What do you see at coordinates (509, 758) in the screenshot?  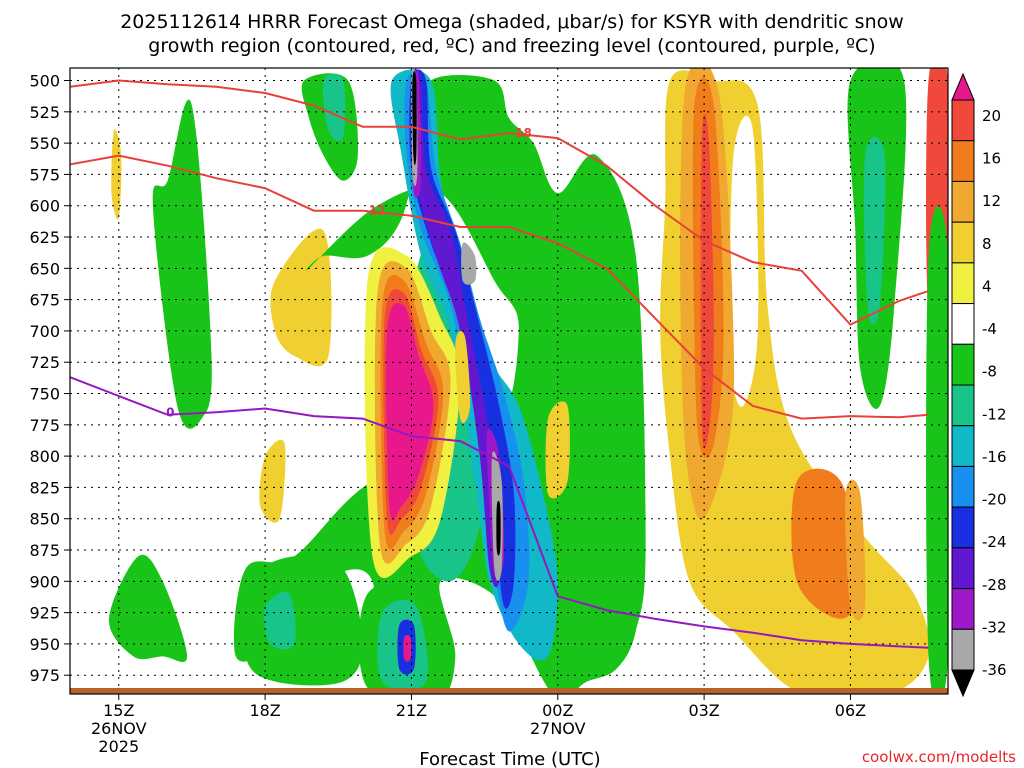 I see `x-axis-label: Forecast Time (UTC)` at bounding box center [509, 758].